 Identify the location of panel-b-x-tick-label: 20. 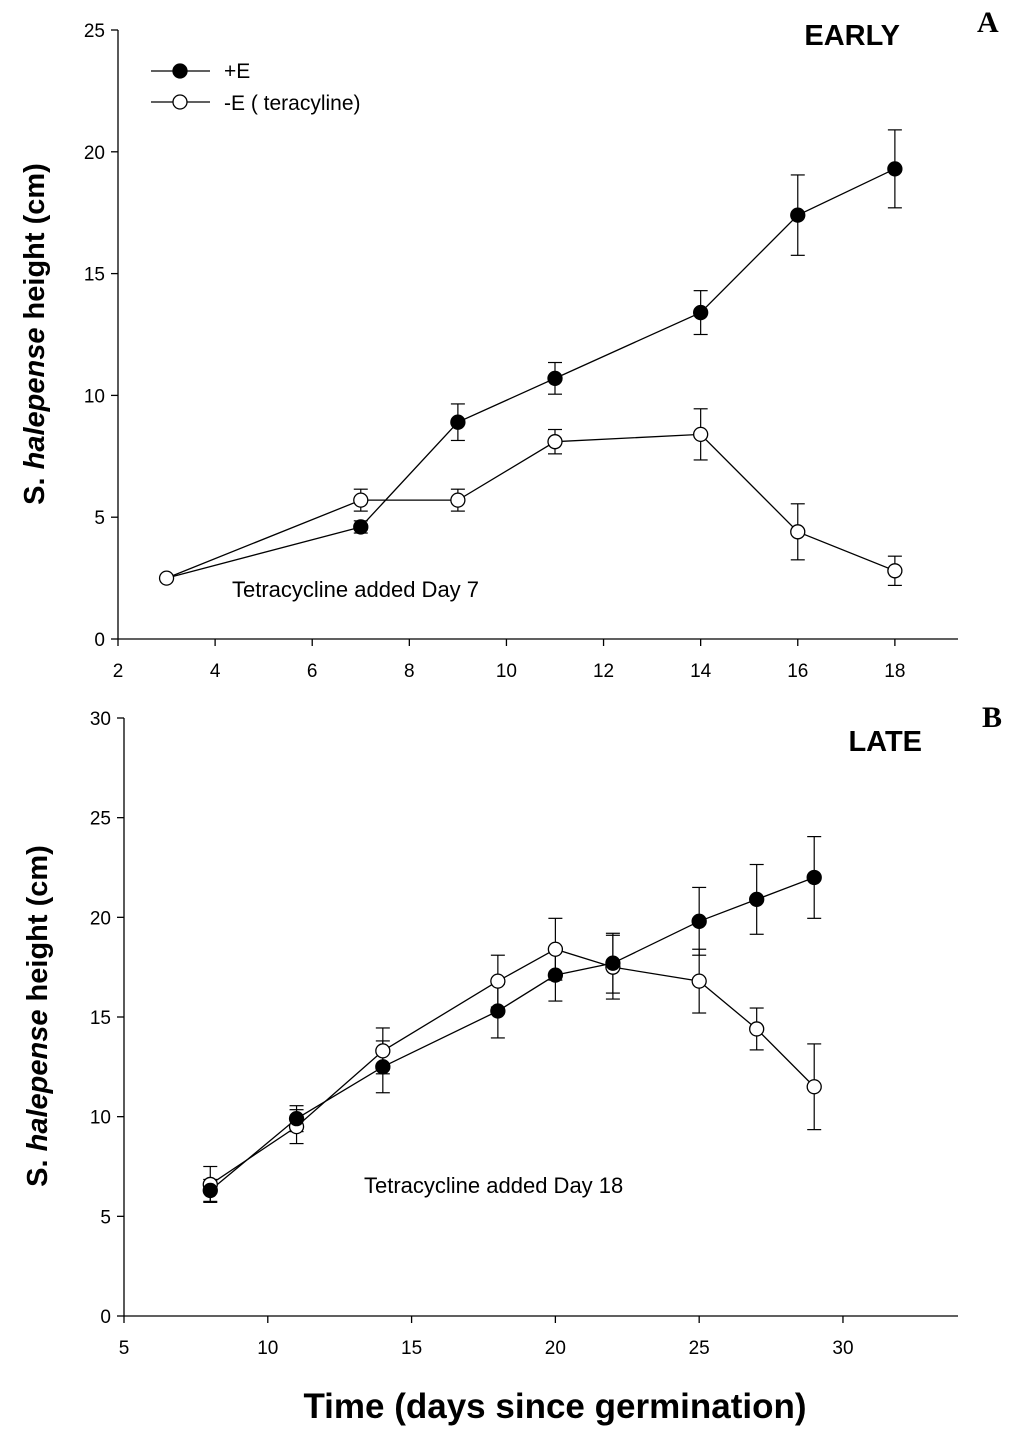
(555, 1348).